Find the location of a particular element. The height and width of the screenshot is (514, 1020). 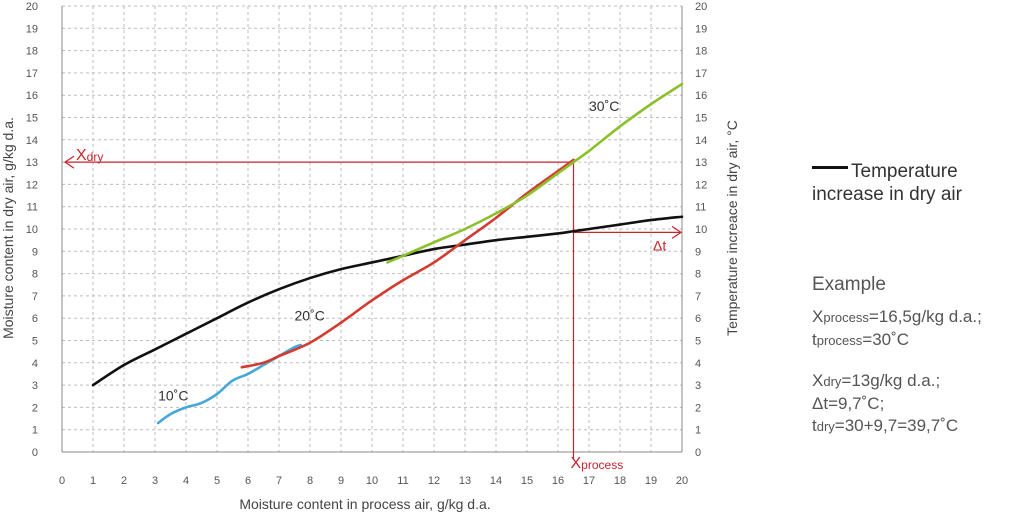

y-tick-label-left: 13 is located at coordinates (32, 163).